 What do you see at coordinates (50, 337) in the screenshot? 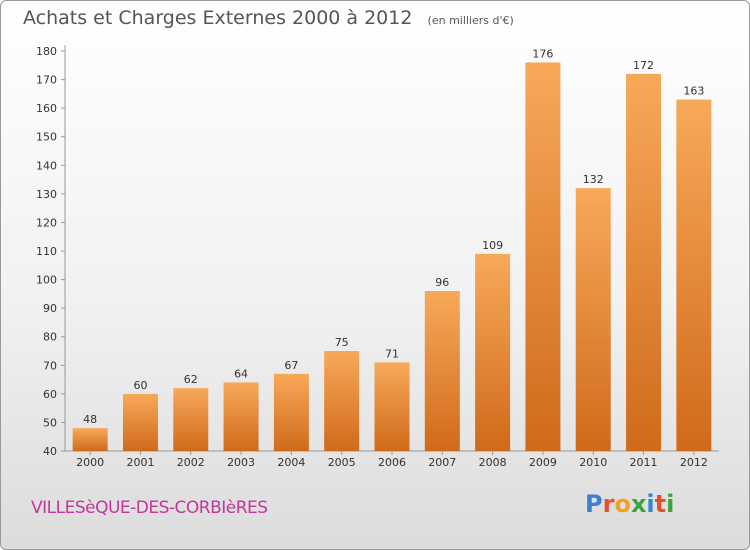
I see `y-tick-label: 80` at bounding box center [50, 337].